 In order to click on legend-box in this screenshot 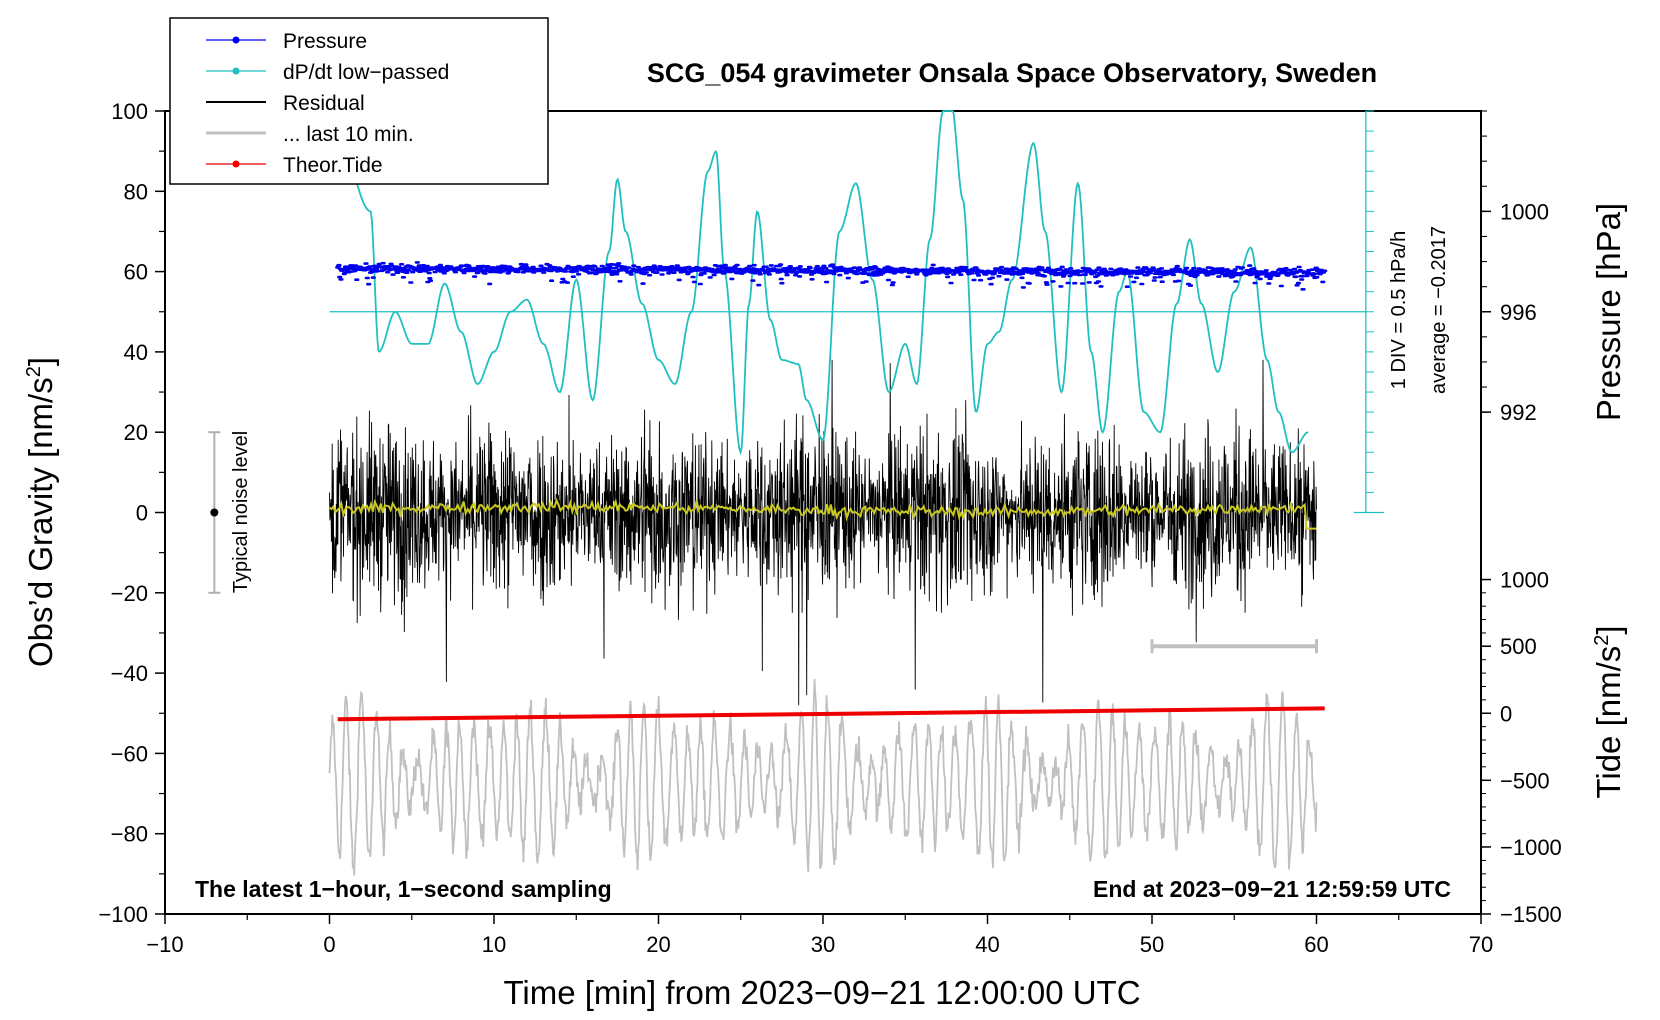, I will do `click(359, 101)`.